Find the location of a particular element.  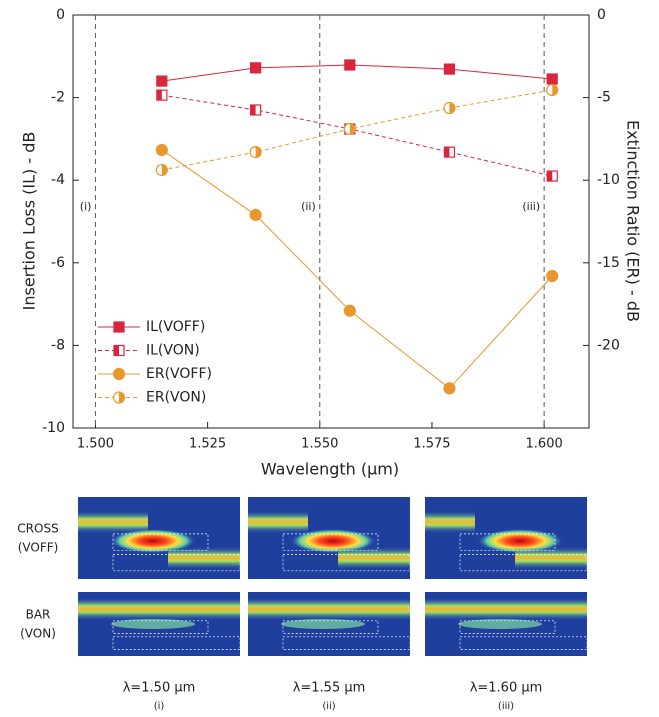

legend-label: IL(VON) is located at coordinates (173, 351).